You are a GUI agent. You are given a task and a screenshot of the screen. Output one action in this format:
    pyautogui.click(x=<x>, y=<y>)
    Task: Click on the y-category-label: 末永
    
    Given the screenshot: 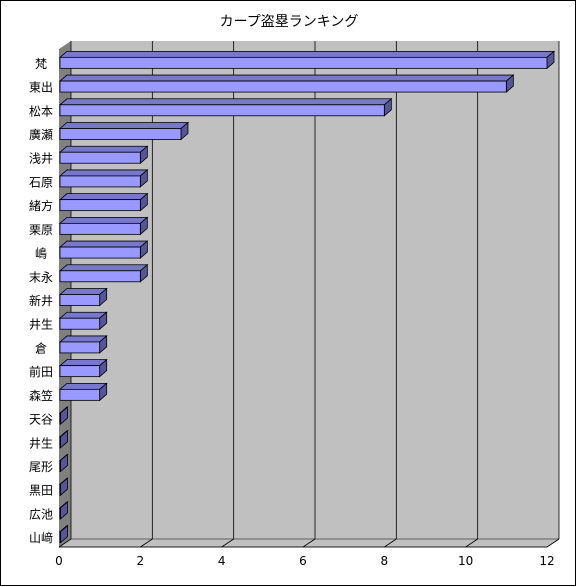 What is the action you would take?
    pyautogui.click(x=41, y=277)
    